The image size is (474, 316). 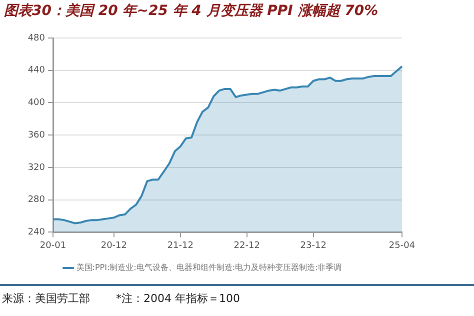 I want to click on y-tick-label: 440, so click(x=37, y=71).